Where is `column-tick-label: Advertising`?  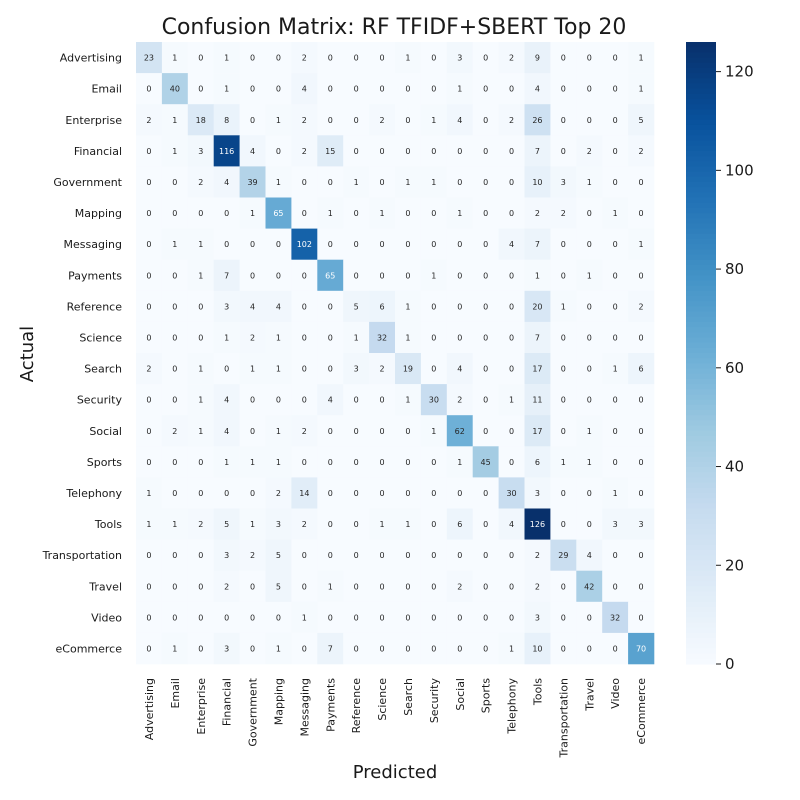 column-tick-label: Advertising is located at coordinates (149, 709).